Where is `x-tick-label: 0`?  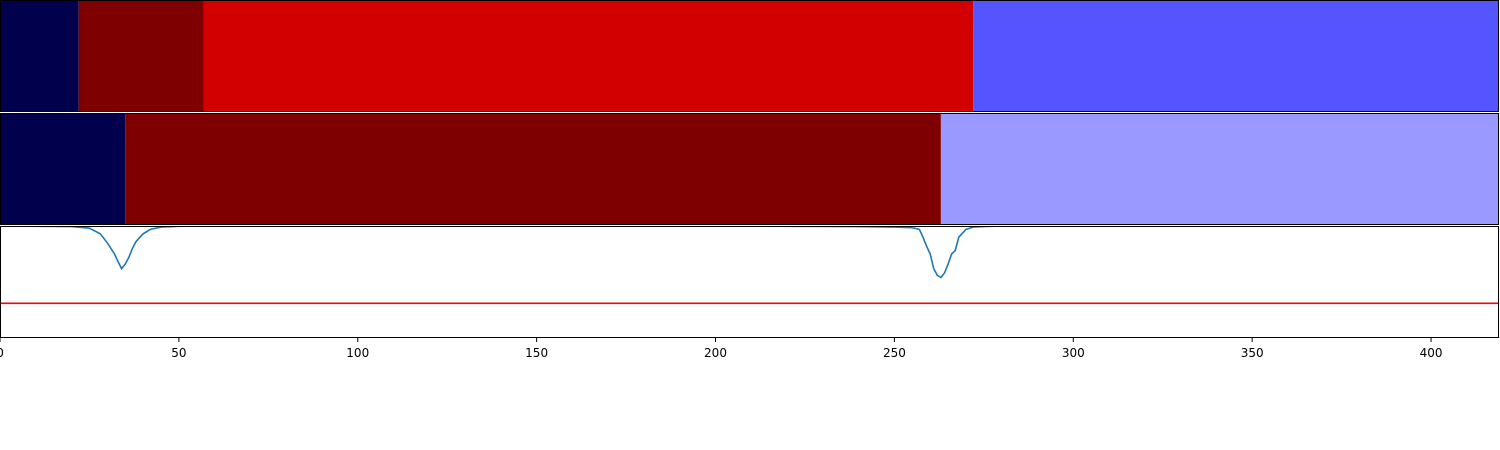
x-tick-label: 0 is located at coordinates (2, 353).